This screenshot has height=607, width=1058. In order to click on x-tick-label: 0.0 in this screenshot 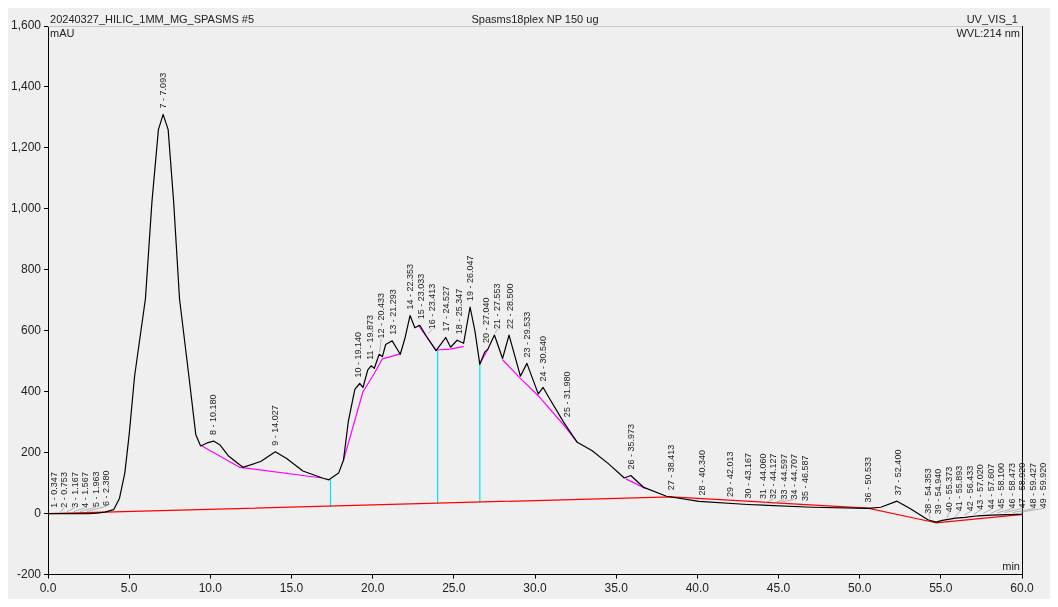, I will do `click(48, 588)`.